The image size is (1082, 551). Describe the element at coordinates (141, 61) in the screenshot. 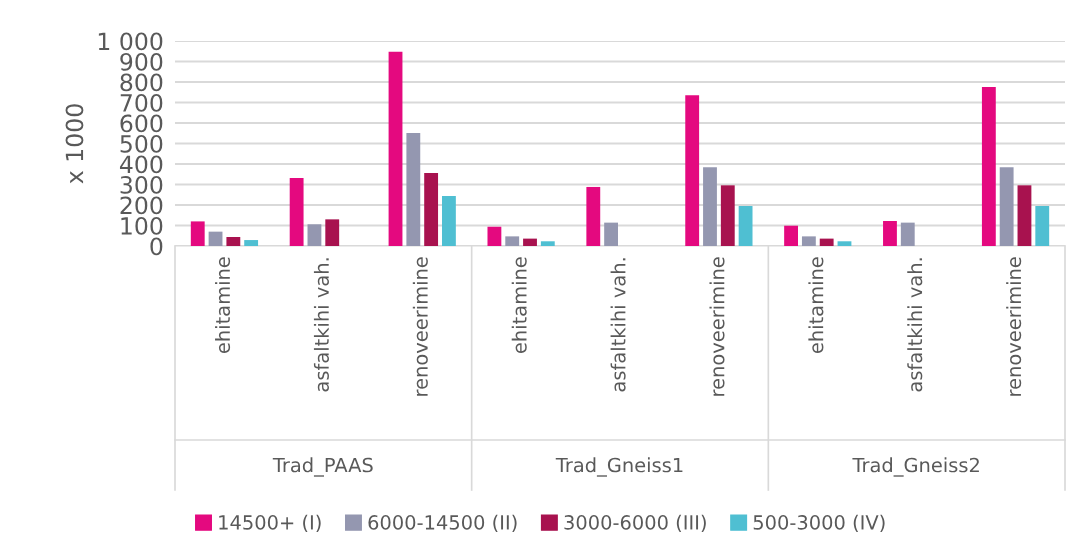

I see `y-tick-label: 900` at that location.